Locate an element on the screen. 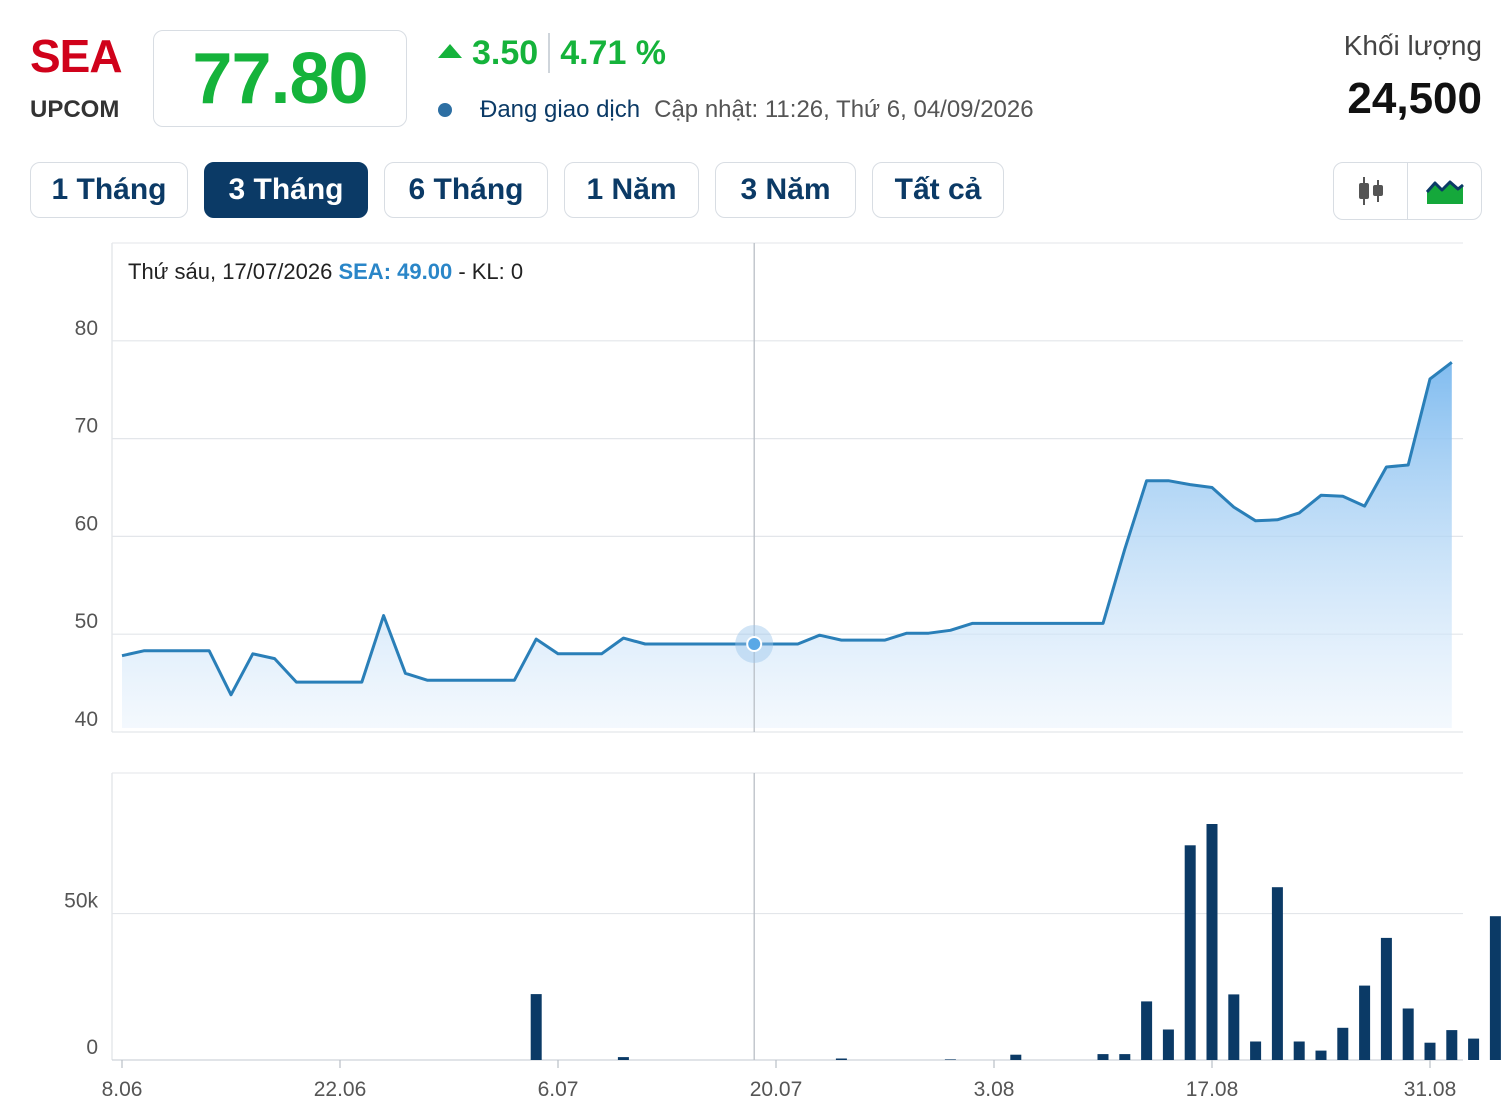 This screenshot has width=1508, height=1108. candlestick-button is located at coordinates (1370, 191).